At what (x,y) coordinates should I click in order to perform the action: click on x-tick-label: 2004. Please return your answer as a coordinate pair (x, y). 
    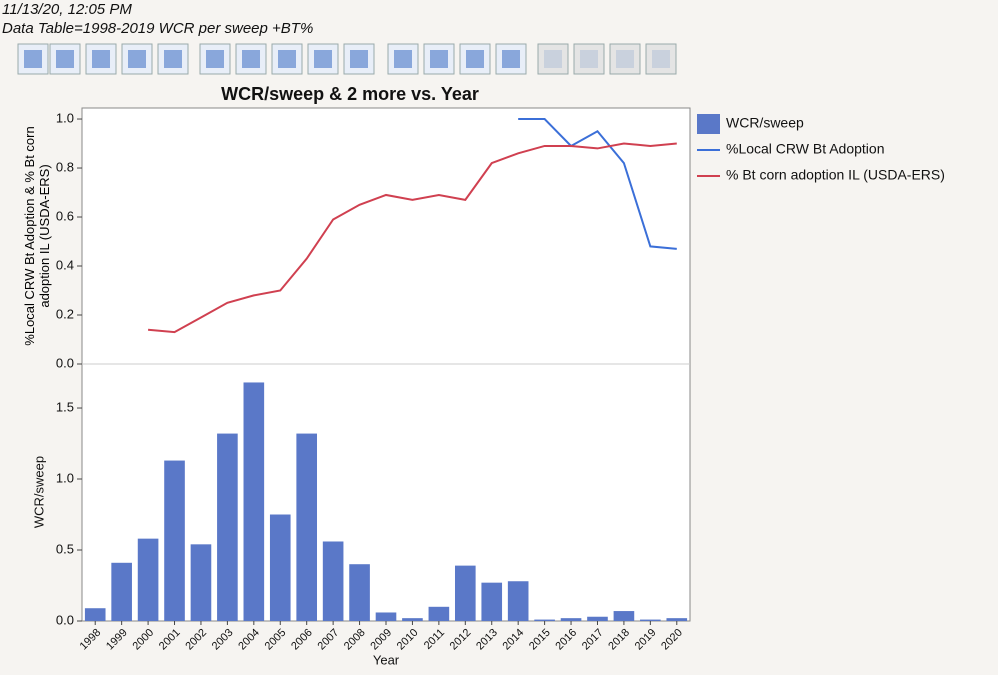
    Looking at the image, I should click on (249, 640).